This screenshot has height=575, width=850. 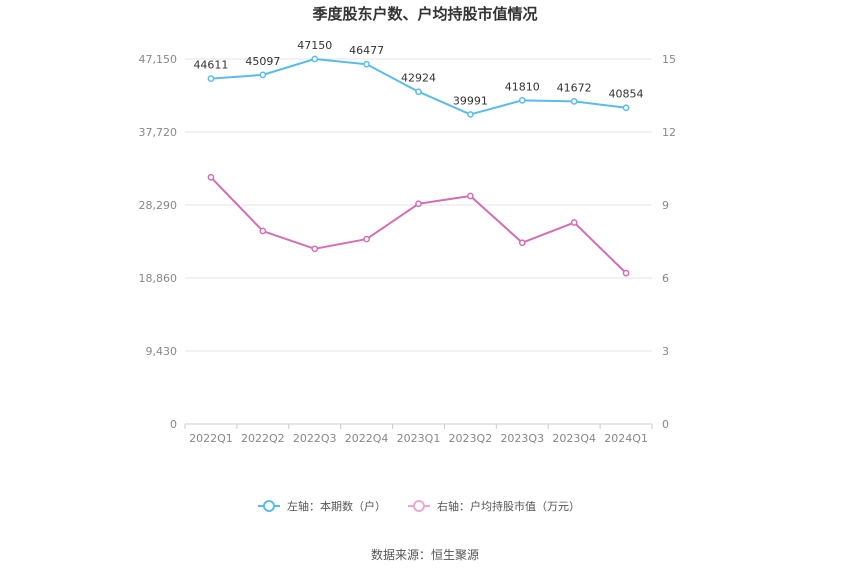 What do you see at coordinates (665, 424) in the screenshot?
I see `right-axis-tick-label: 0` at bounding box center [665, 424].